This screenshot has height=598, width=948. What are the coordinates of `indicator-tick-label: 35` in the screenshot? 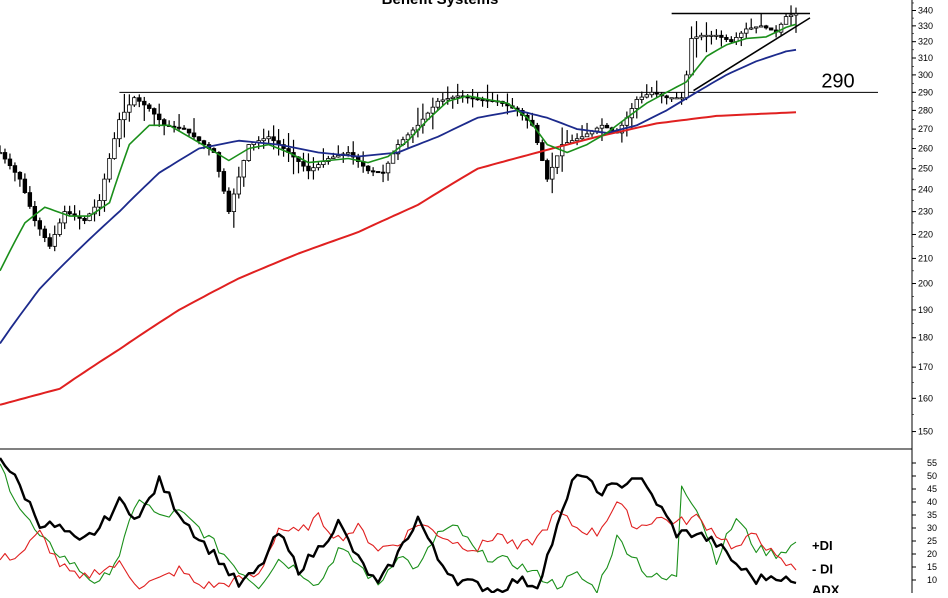 It's located at (932, 515).